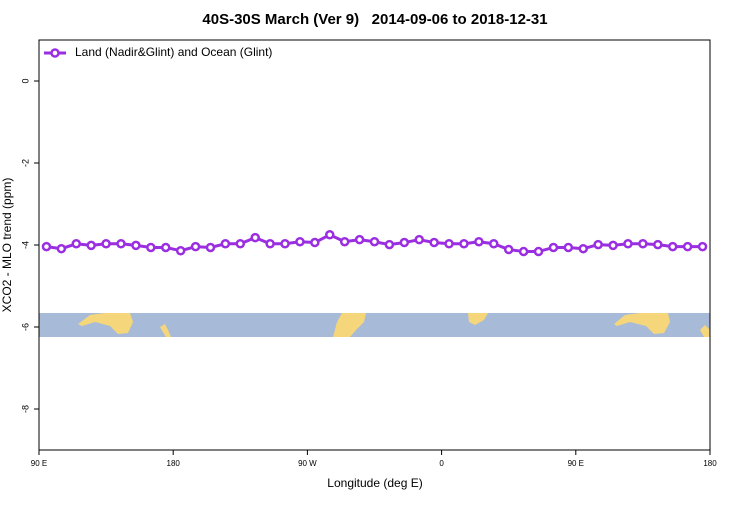 The height and width of the screenshot is (505, 750). Describe the element at coordinates (25, 327) in the screenshot. I see `y-tick-label: -6` at that location.